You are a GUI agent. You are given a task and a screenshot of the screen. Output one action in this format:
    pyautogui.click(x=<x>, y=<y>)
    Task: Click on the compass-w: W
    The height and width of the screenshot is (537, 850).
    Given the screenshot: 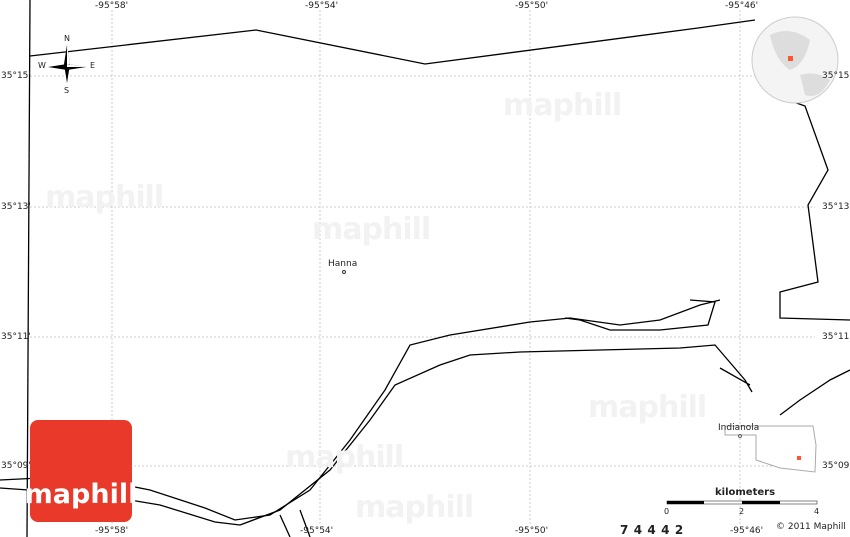 What is the action you would take?
    pyautogui.click(x=42, y=65)
    